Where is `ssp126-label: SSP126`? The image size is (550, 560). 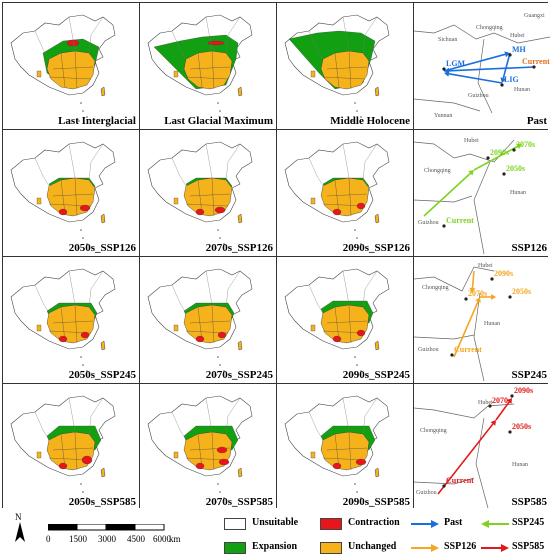
ssp126-label: SSP126 is located at coordinates (460, 546).